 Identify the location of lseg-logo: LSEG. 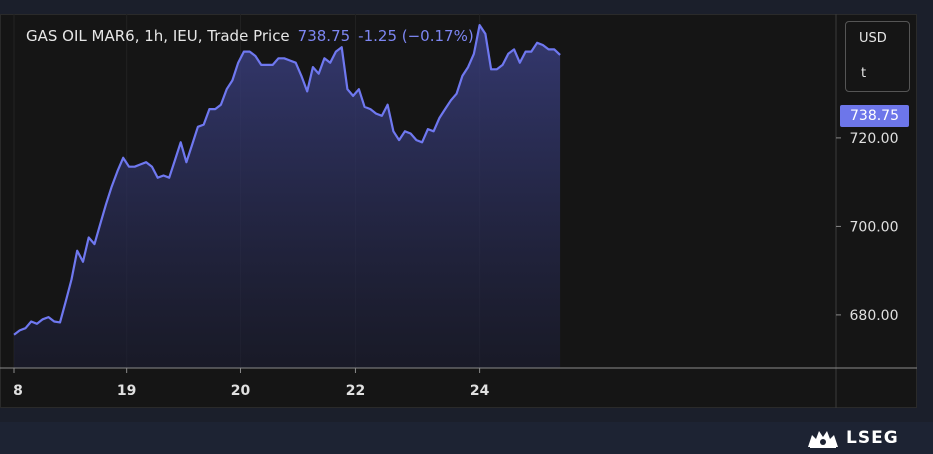
(852, 438).